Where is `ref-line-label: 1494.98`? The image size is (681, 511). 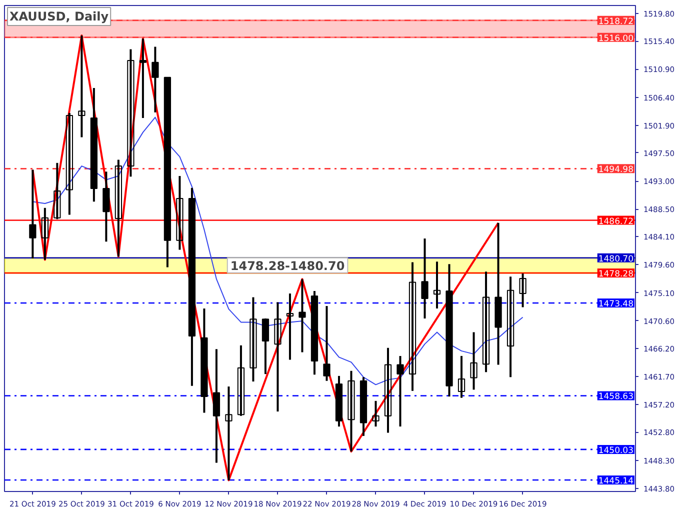 ref-line-label: 1494.98 is located at coordinates (616, 170).